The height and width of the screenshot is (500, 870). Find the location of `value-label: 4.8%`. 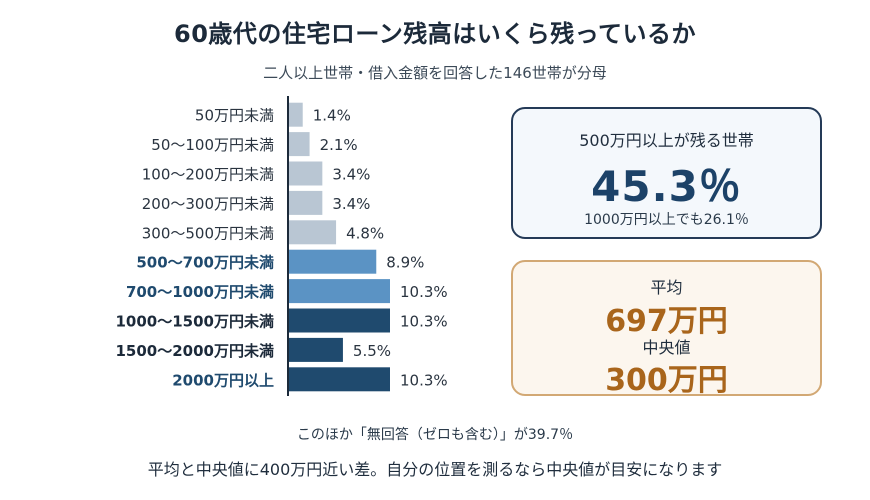

value-label: 4.8% is located at coordinates (365, 233).